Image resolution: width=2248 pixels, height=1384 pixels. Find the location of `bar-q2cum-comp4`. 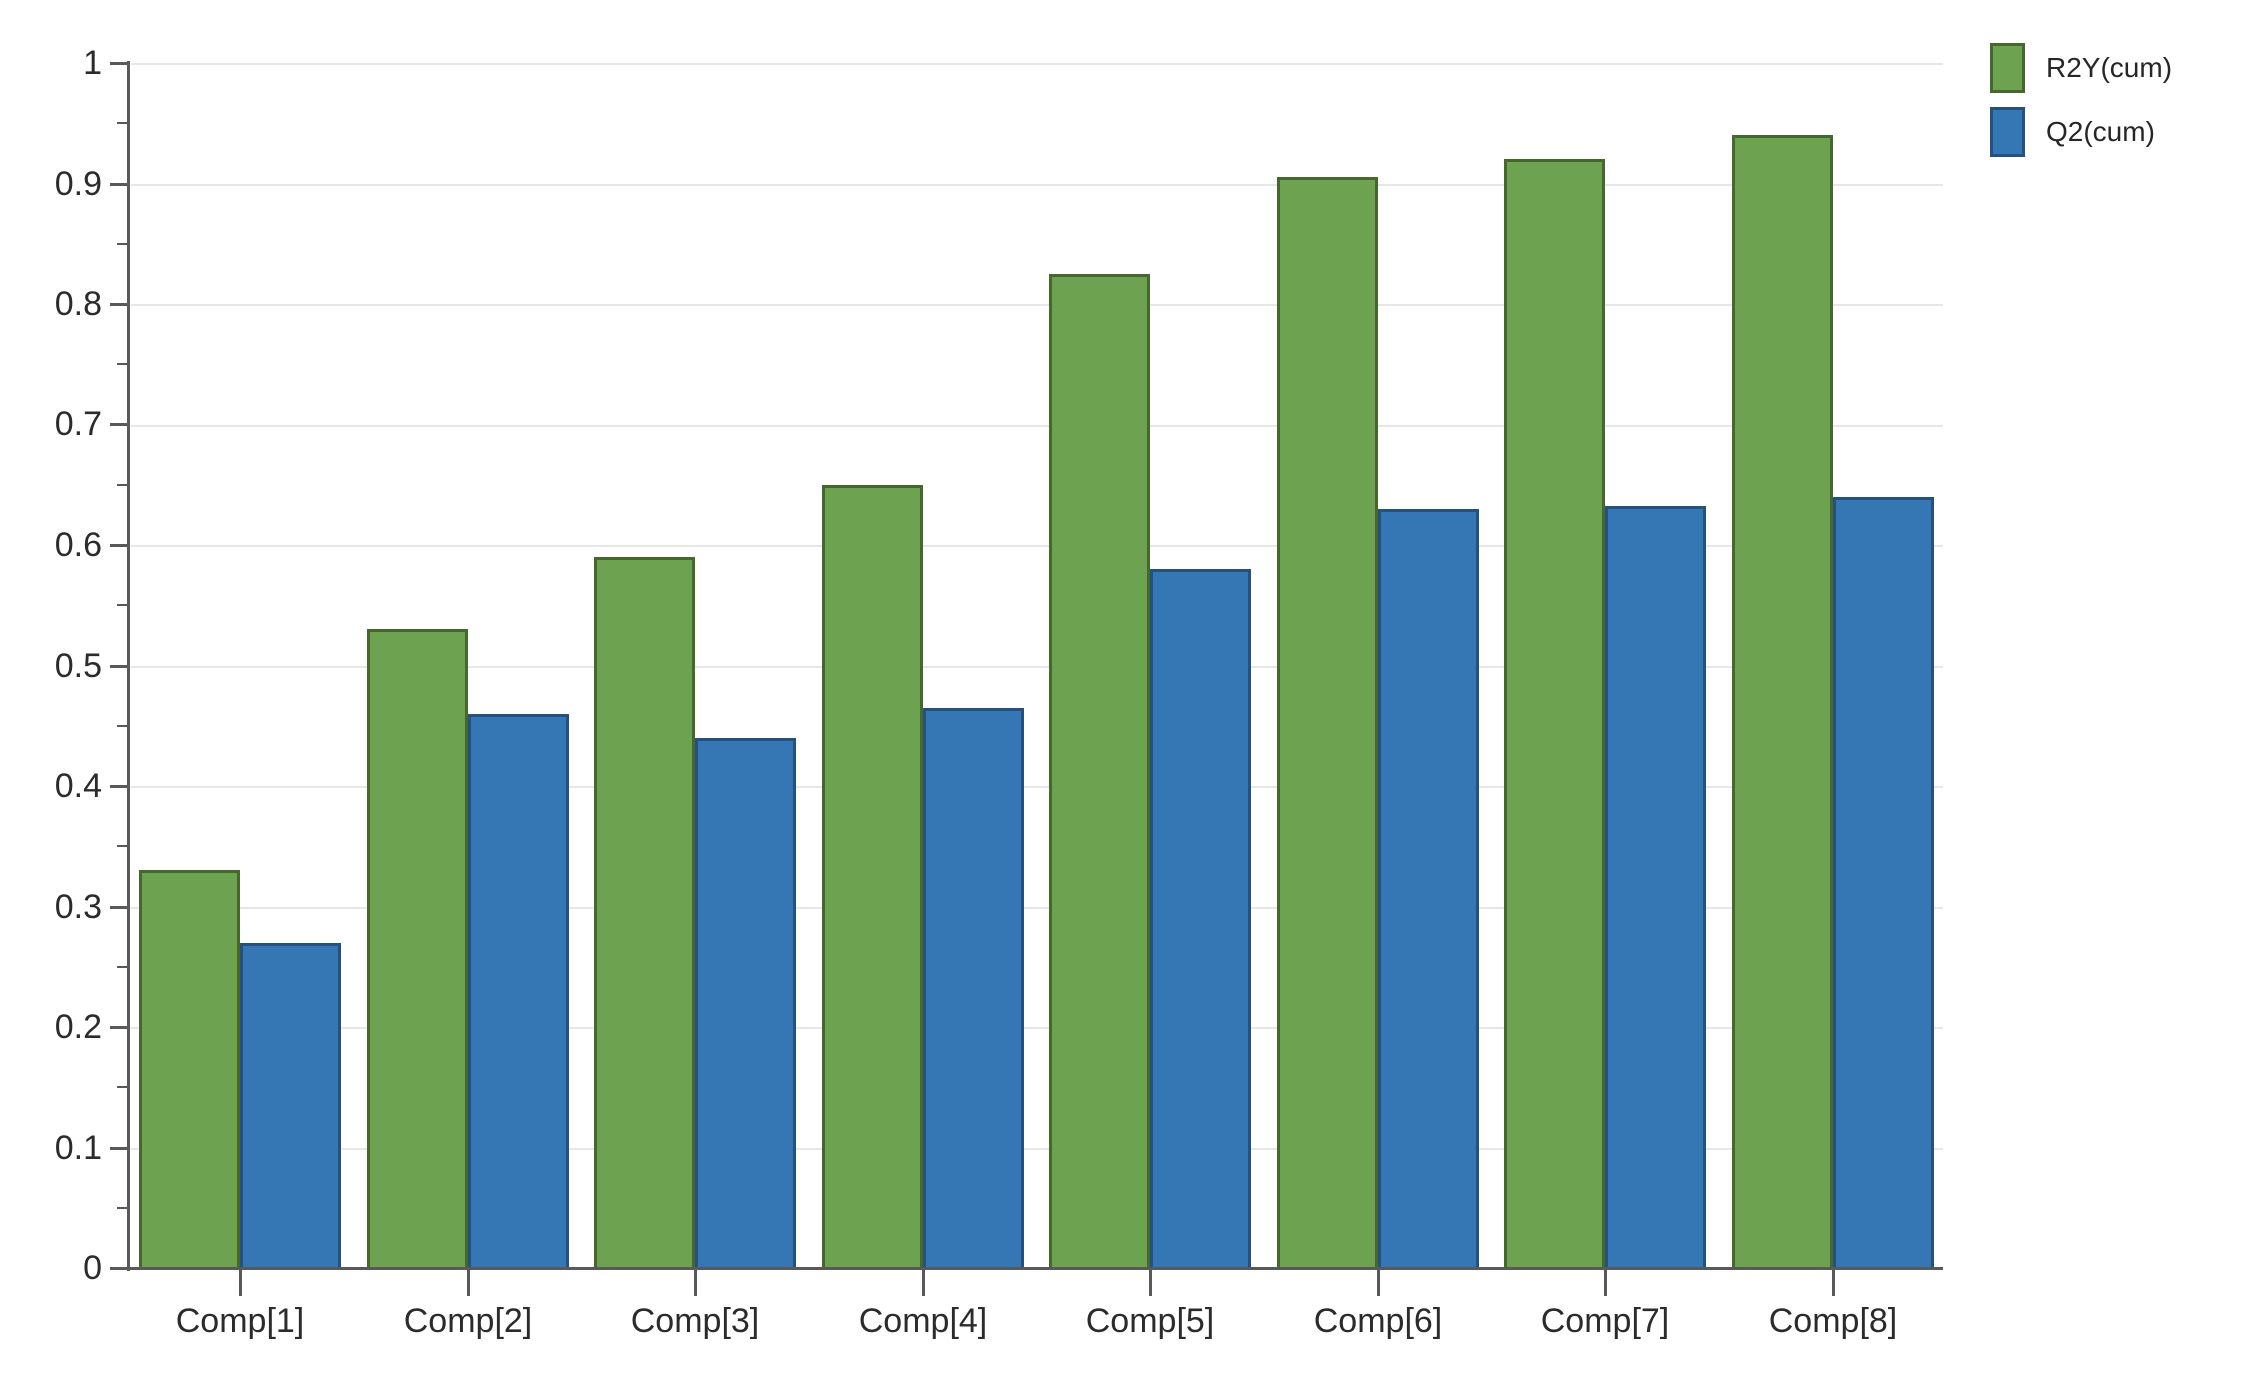

bar-q2cum-comp4 is located at coordinates (973, 989).